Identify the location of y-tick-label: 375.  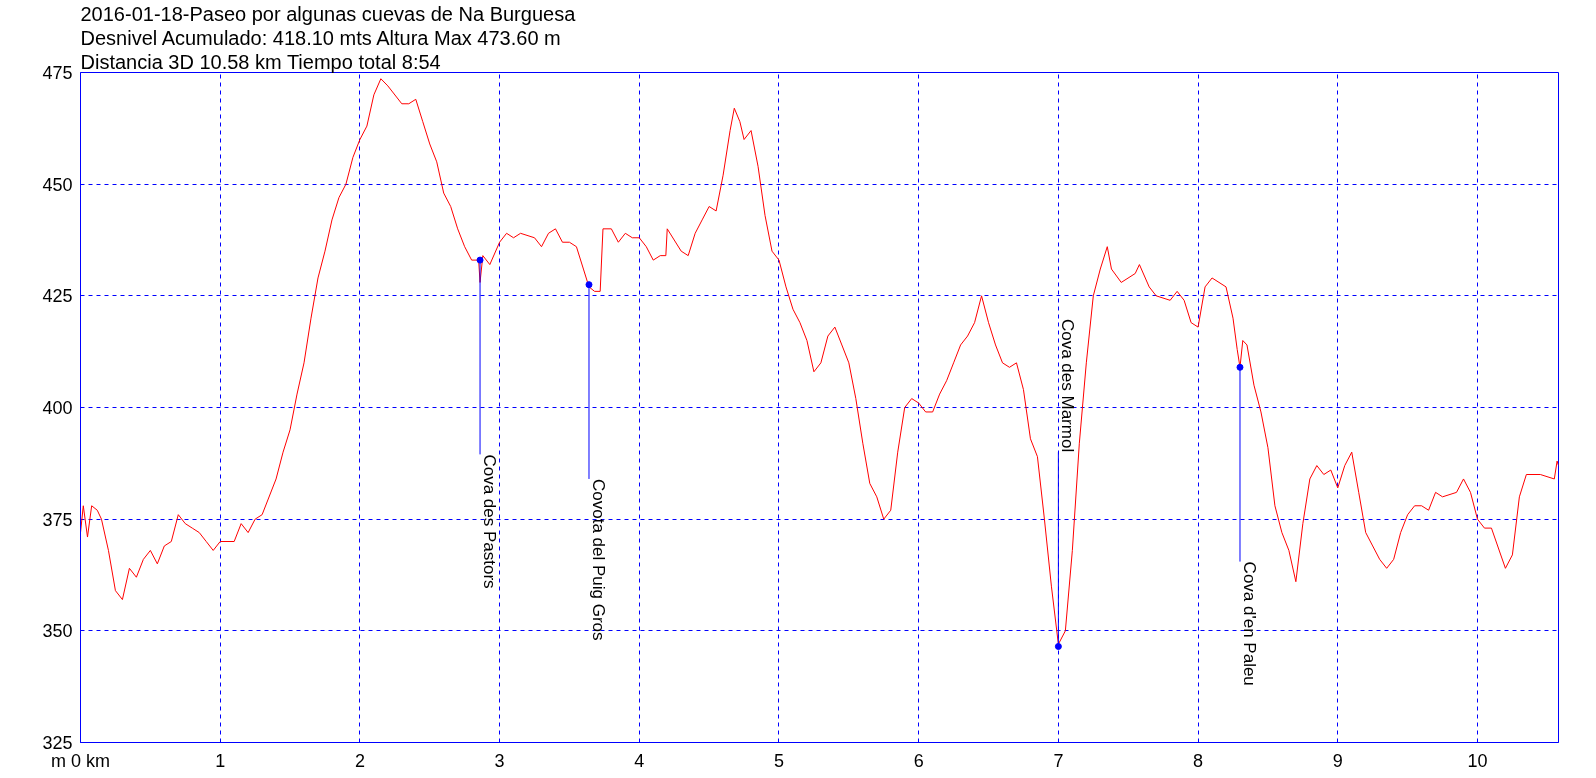
(57, 519).